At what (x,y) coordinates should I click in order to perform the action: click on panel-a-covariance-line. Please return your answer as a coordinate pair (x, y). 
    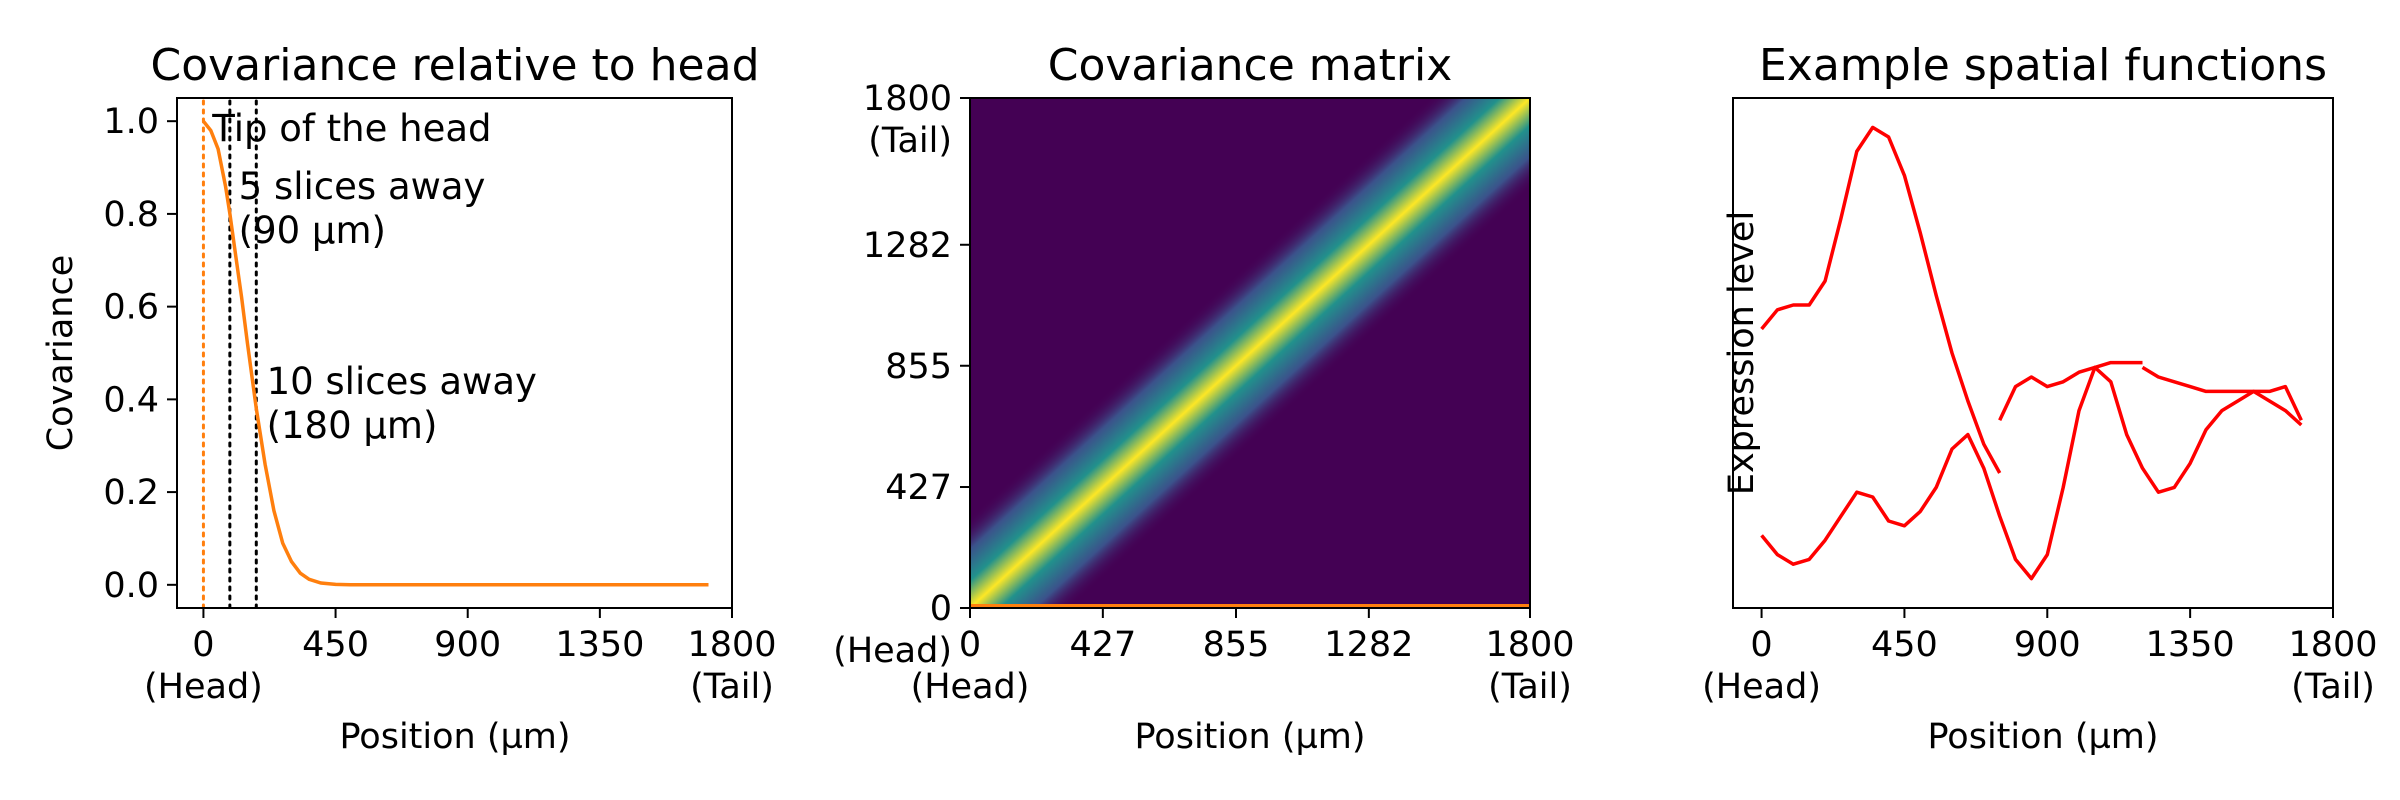
    Looking at the image, I should click on (455, 353).